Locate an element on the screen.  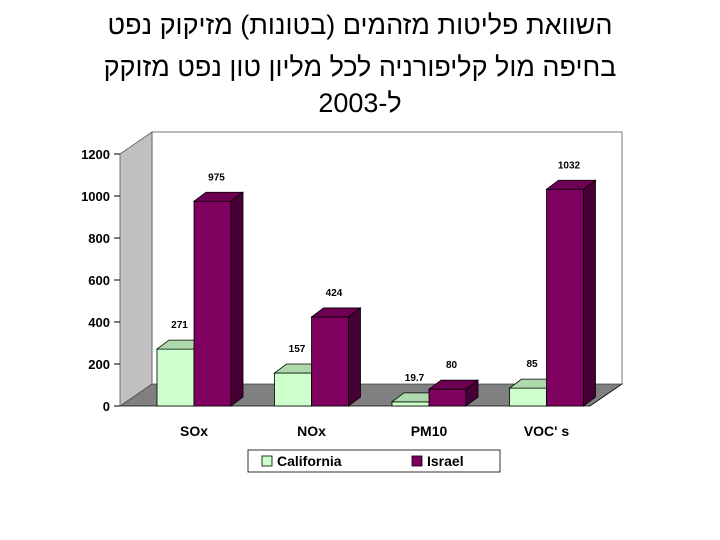
y-tick-label: 400 is located at coordinates (99, 322).